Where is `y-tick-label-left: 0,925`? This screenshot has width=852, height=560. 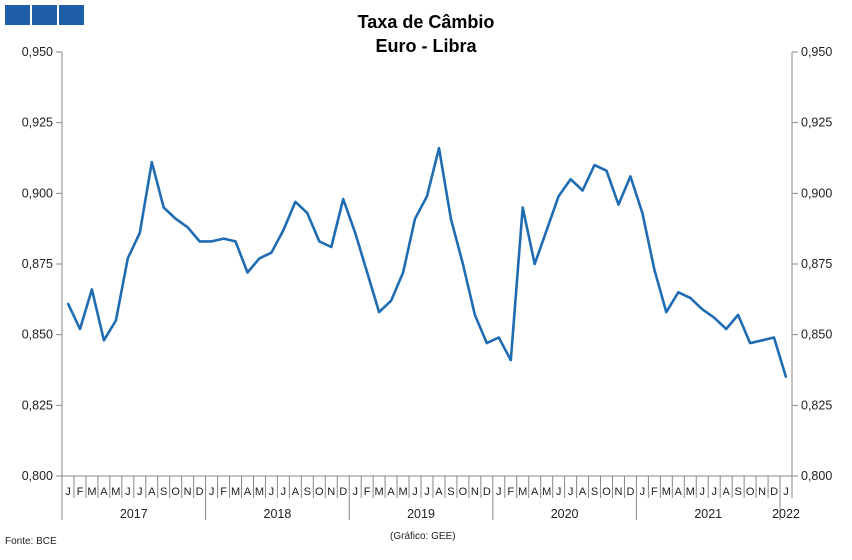
y-tick-label-left: 0,925 is located at coordinates (37, 123).